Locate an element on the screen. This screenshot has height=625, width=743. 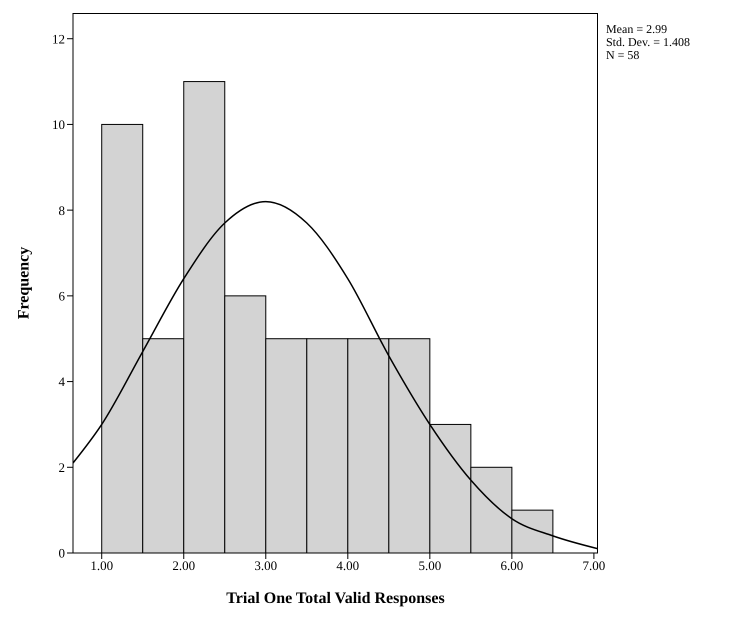
y-tick-label: 4 is located at coordinates (62, 382).